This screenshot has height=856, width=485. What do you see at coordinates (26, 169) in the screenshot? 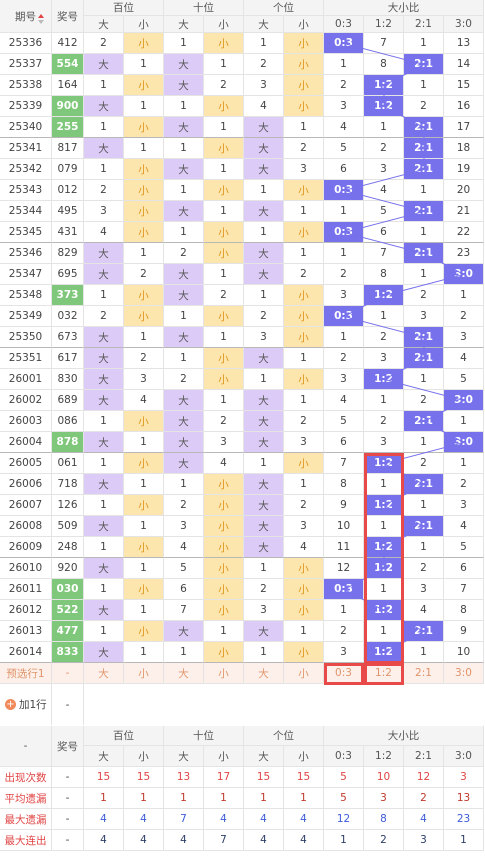
I see `issue: 25342` at bounding box center [26, 169].